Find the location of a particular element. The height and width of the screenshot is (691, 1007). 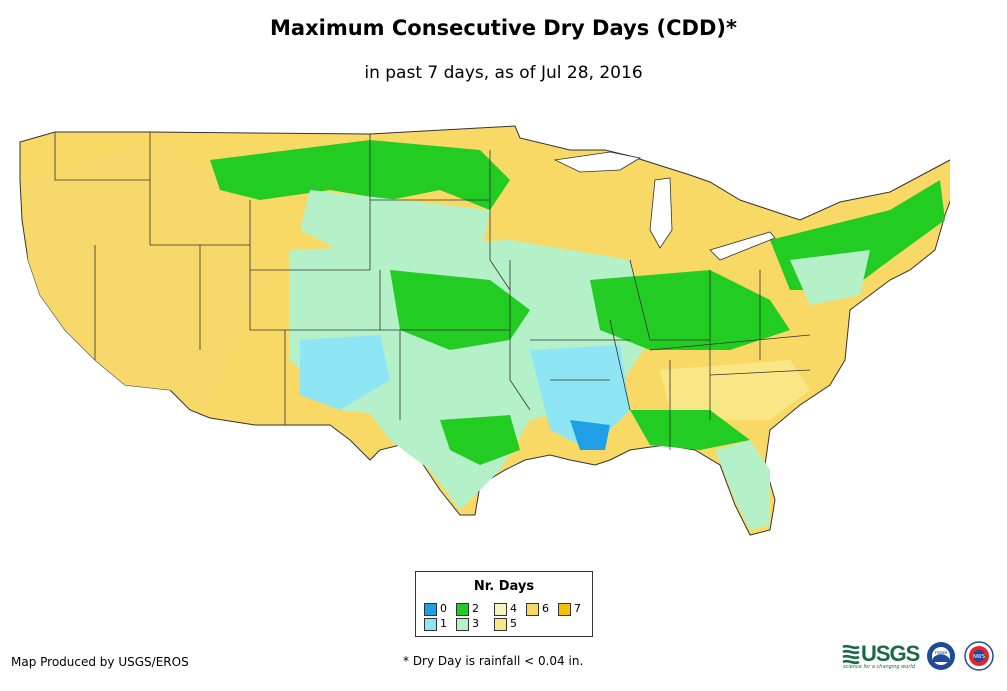

lake-erie is located at coordinates (742, 246).